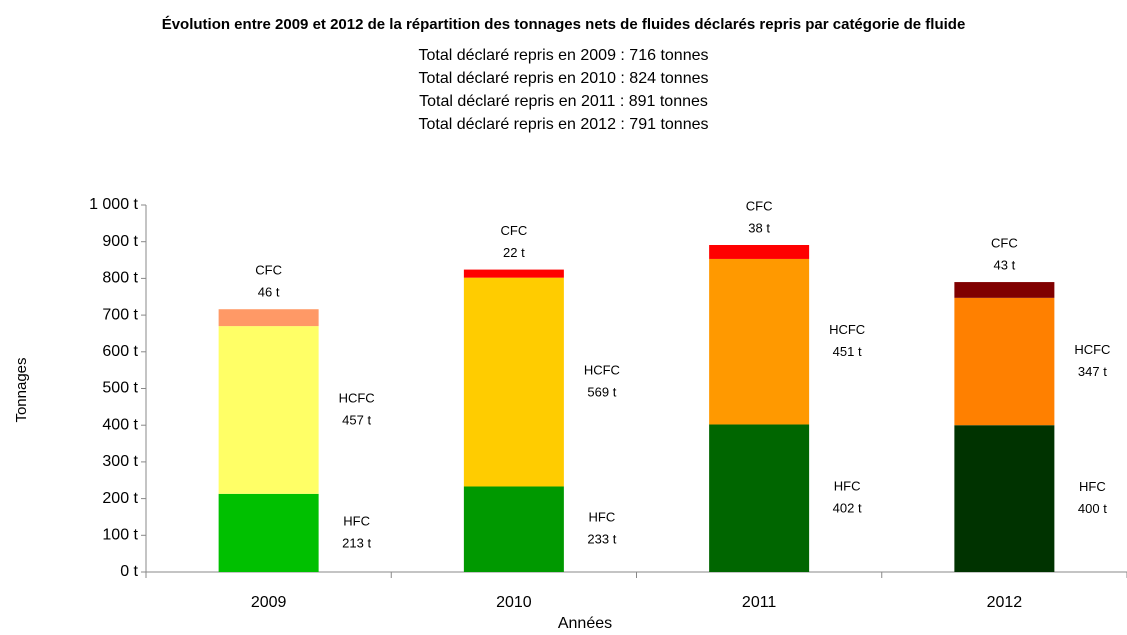 The height and width of the screenshot is (635, 1127). What do you see at coordinates (120, 314) in the screenshot?
I see `y-tick-label: 700 t` at bounding box center [120, 314].